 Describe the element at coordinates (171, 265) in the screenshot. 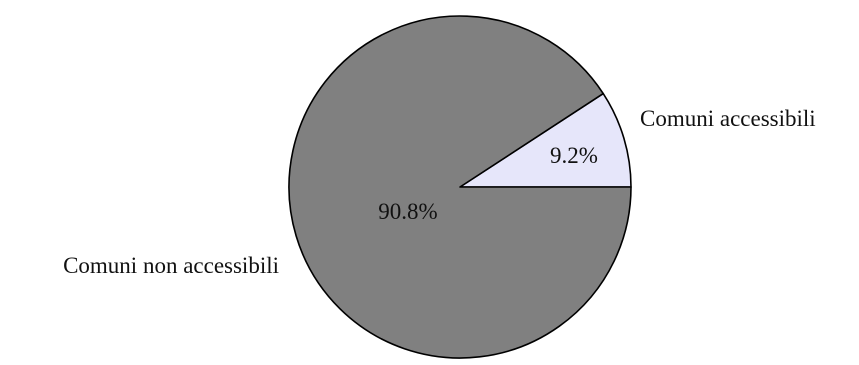

I see `slice-label-comuni-non-accessibili: Comuni non accessibili` at that location.